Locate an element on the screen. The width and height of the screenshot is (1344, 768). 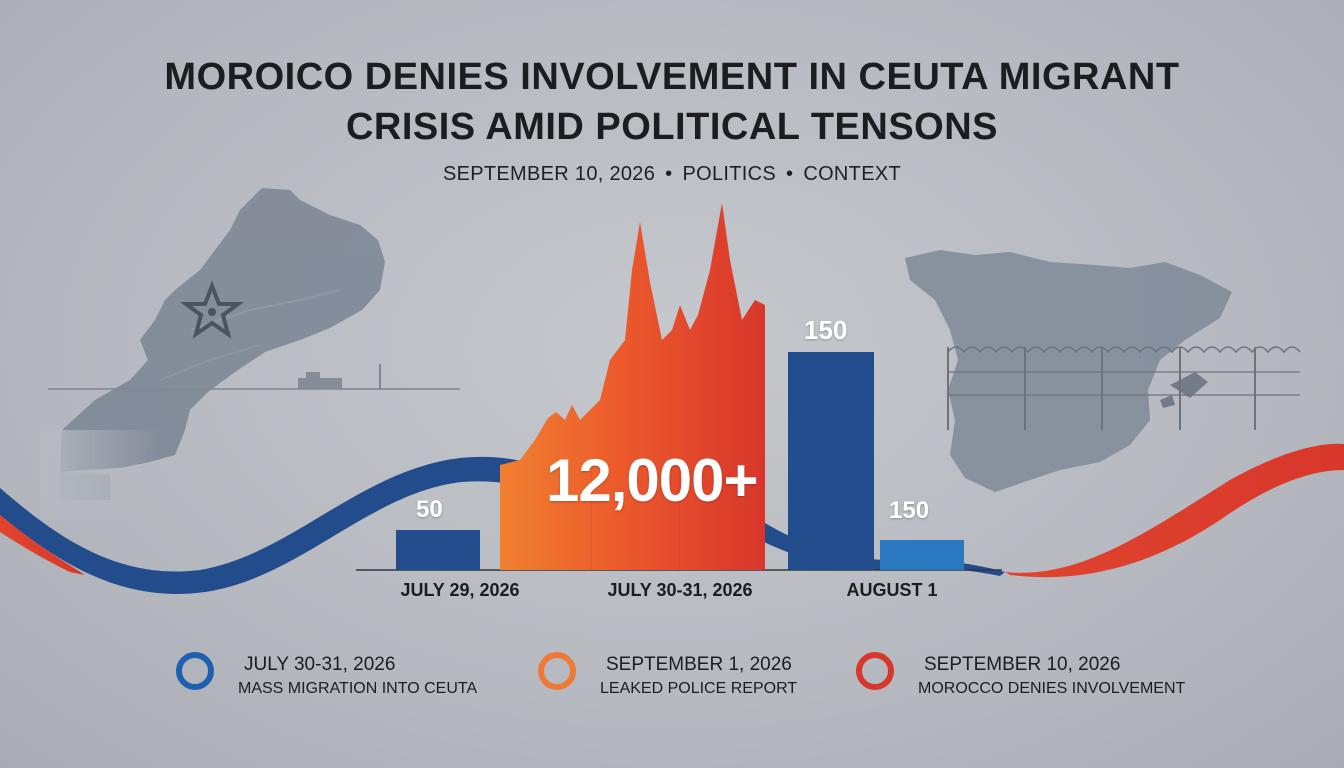
legend-description: MOROCCO DENIES INVOLVEMENT is located at coordinates (1052, 688).